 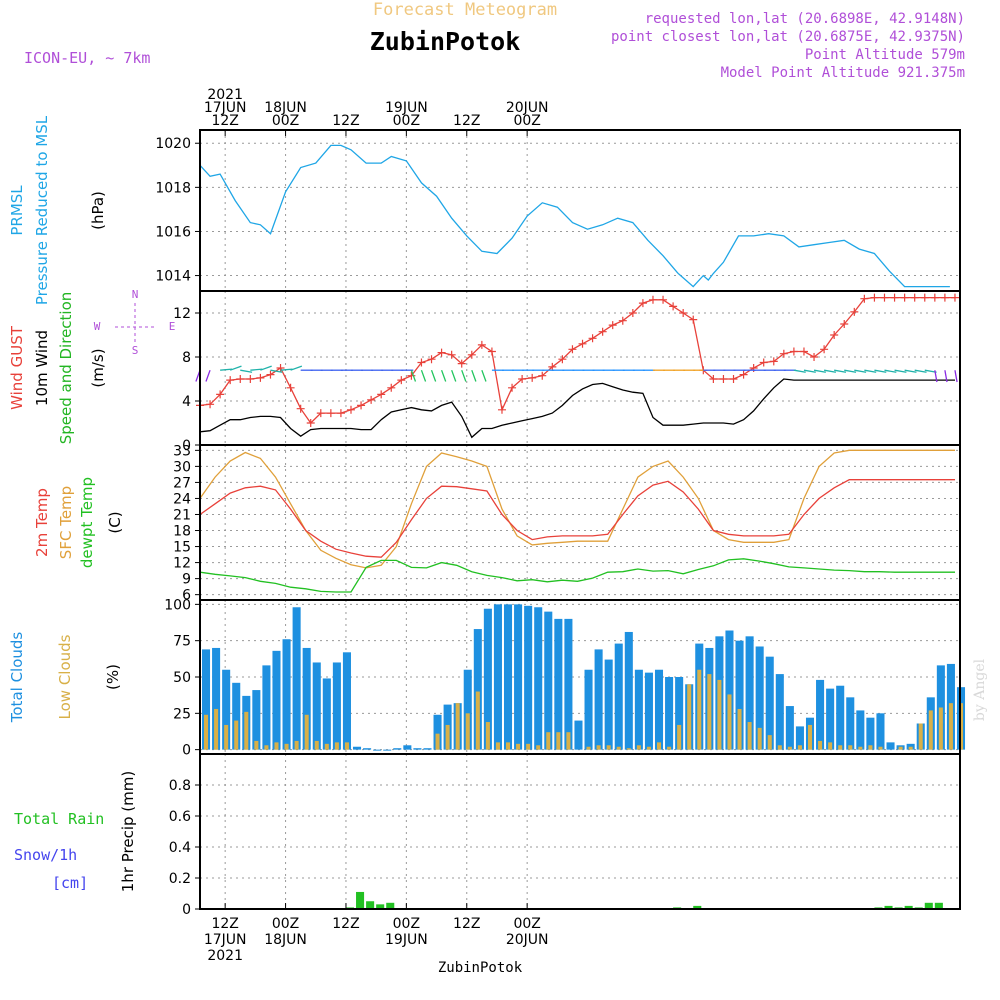 What do you see at coordinates (406, 108) in the screenshot?
I see `top-time-label: 19JUN` at bounding box center [406, 108].